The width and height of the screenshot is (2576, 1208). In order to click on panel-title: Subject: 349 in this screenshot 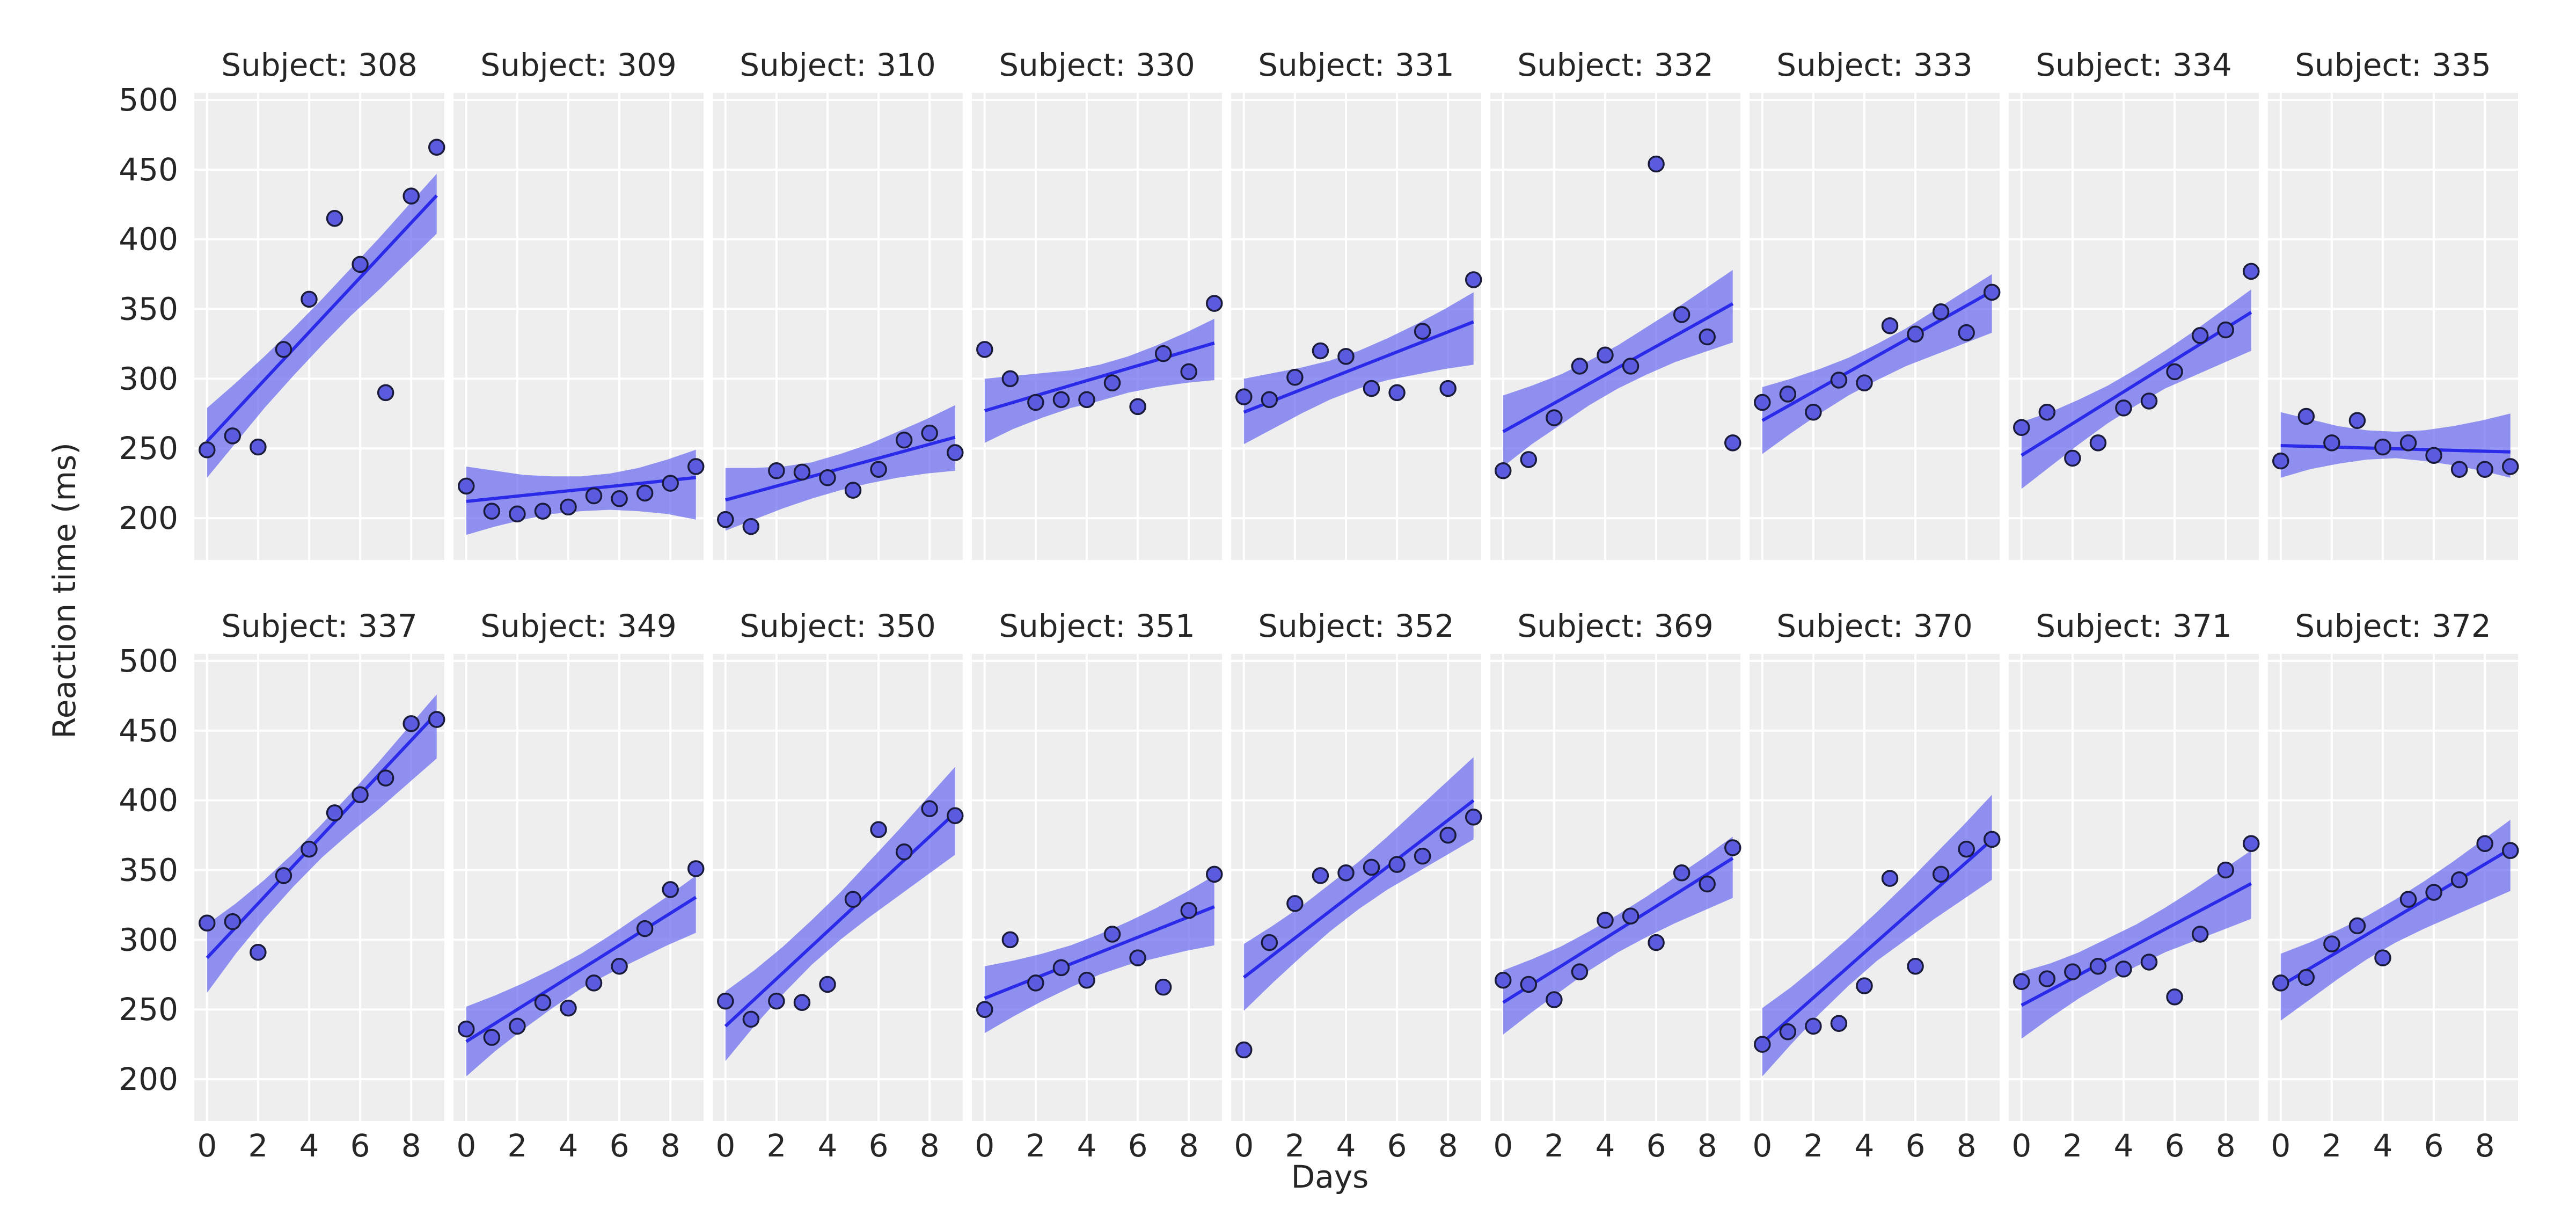, I will do `click(578, 626)`.